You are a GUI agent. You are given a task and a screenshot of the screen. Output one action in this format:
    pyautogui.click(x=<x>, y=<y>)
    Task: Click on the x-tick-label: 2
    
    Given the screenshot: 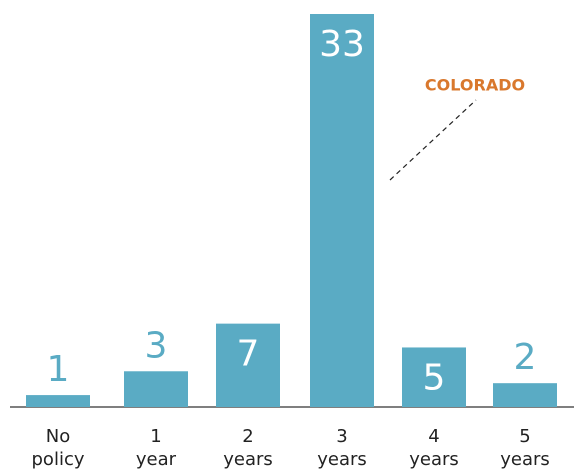 What is the action you would take?
    pyautogui.click(x=247, y=436)
    